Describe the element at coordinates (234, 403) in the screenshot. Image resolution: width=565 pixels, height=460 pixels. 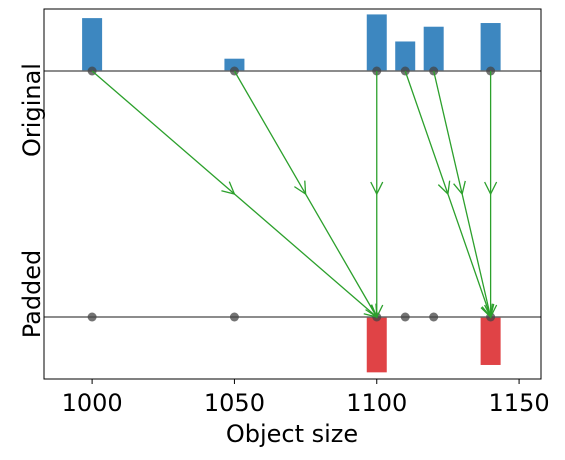
I see `x-tick-label: 1050` at that location.